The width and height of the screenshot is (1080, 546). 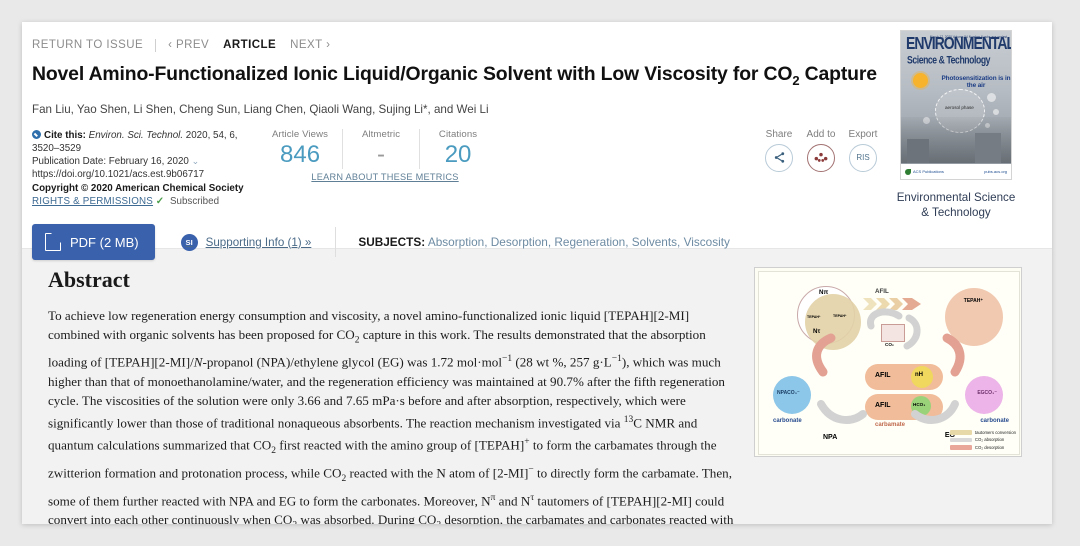 I want to click on next-article-link: NEXT ›, so click(x=310, y=45).